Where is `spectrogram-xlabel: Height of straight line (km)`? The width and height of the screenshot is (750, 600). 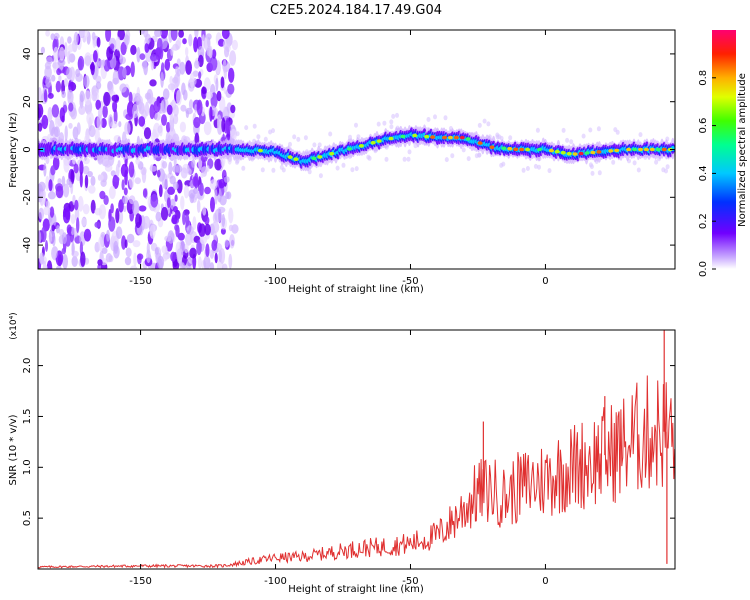
spectrogram-xlabel: Height of straight line (km) is located at coordinates (356, 289).